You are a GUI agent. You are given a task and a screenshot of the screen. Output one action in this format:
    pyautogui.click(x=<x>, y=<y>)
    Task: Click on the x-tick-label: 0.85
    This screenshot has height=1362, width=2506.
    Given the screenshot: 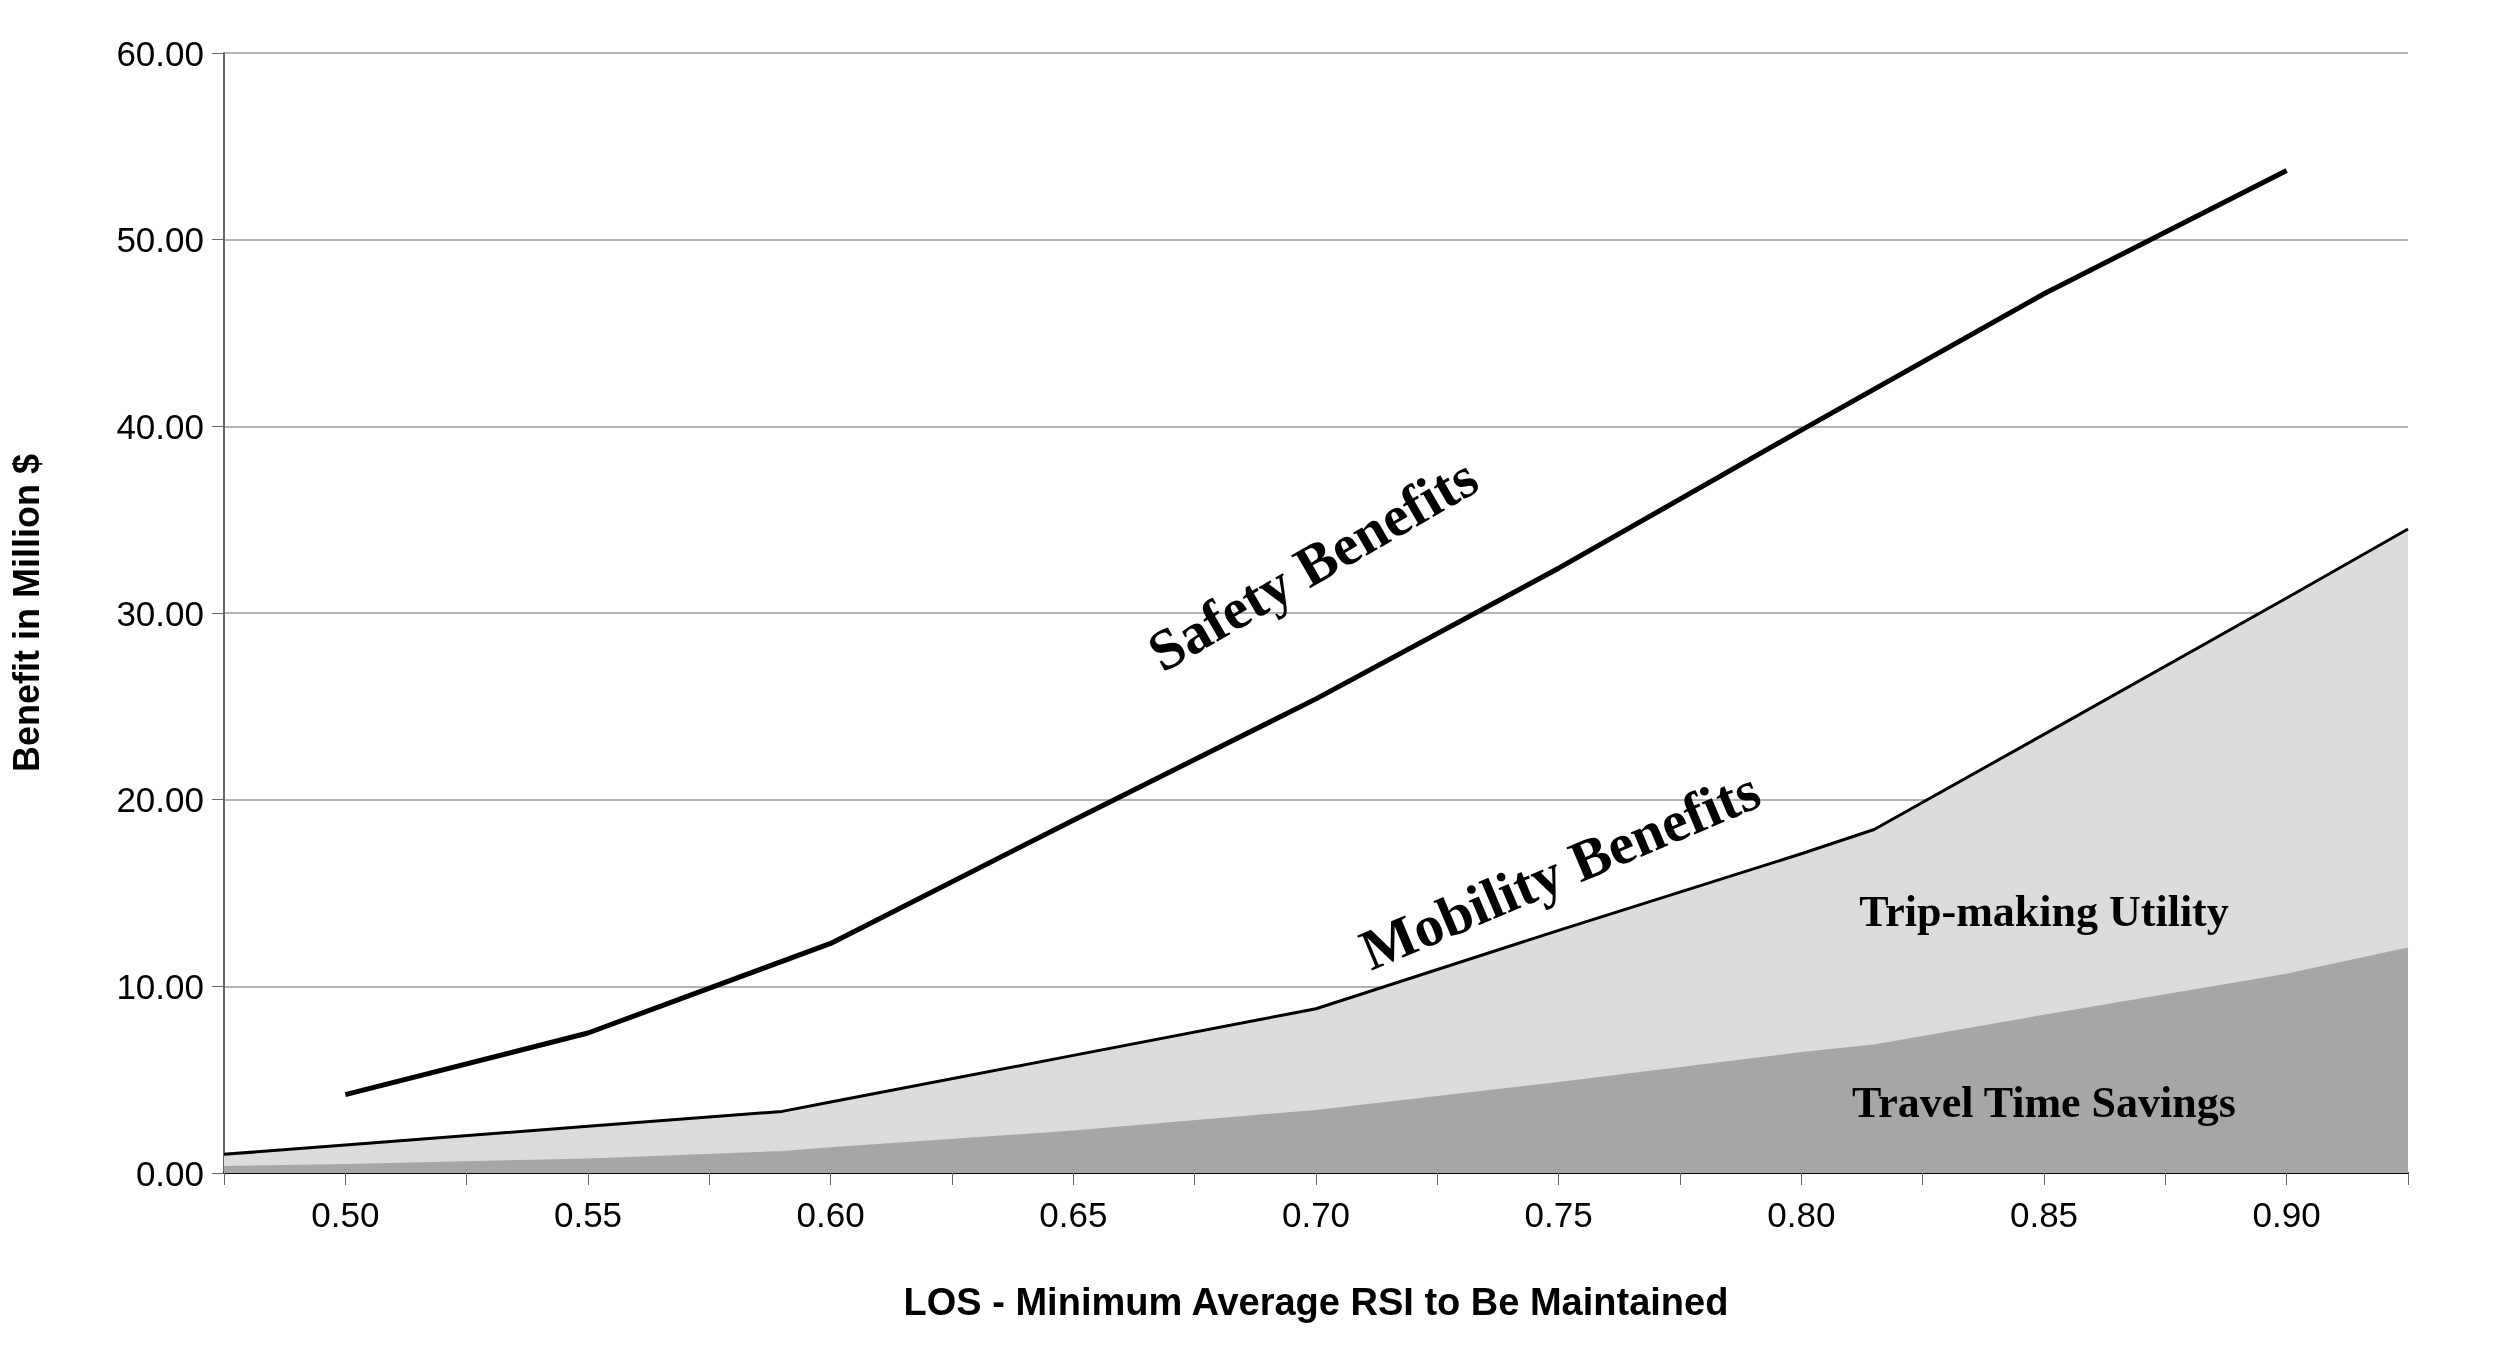 What is the action you would take?
    pyautogui.click(x=2044, y=1214)
    